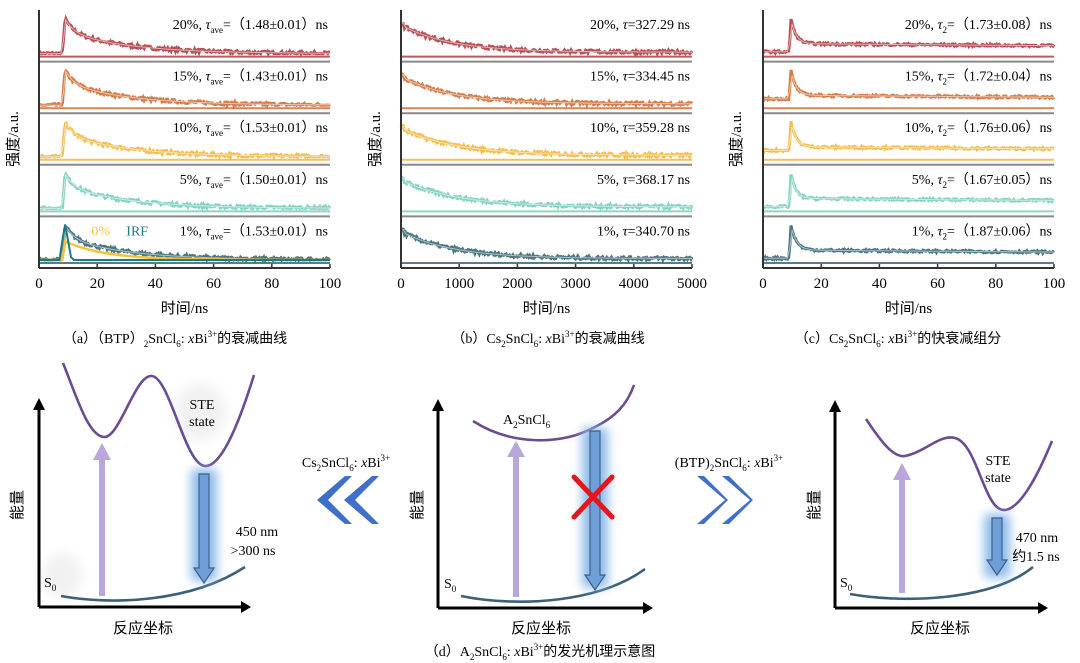 The height and width of the screenshot is (663, 1080). I want to click on x-tick-label: 2000, so click(517, 284).